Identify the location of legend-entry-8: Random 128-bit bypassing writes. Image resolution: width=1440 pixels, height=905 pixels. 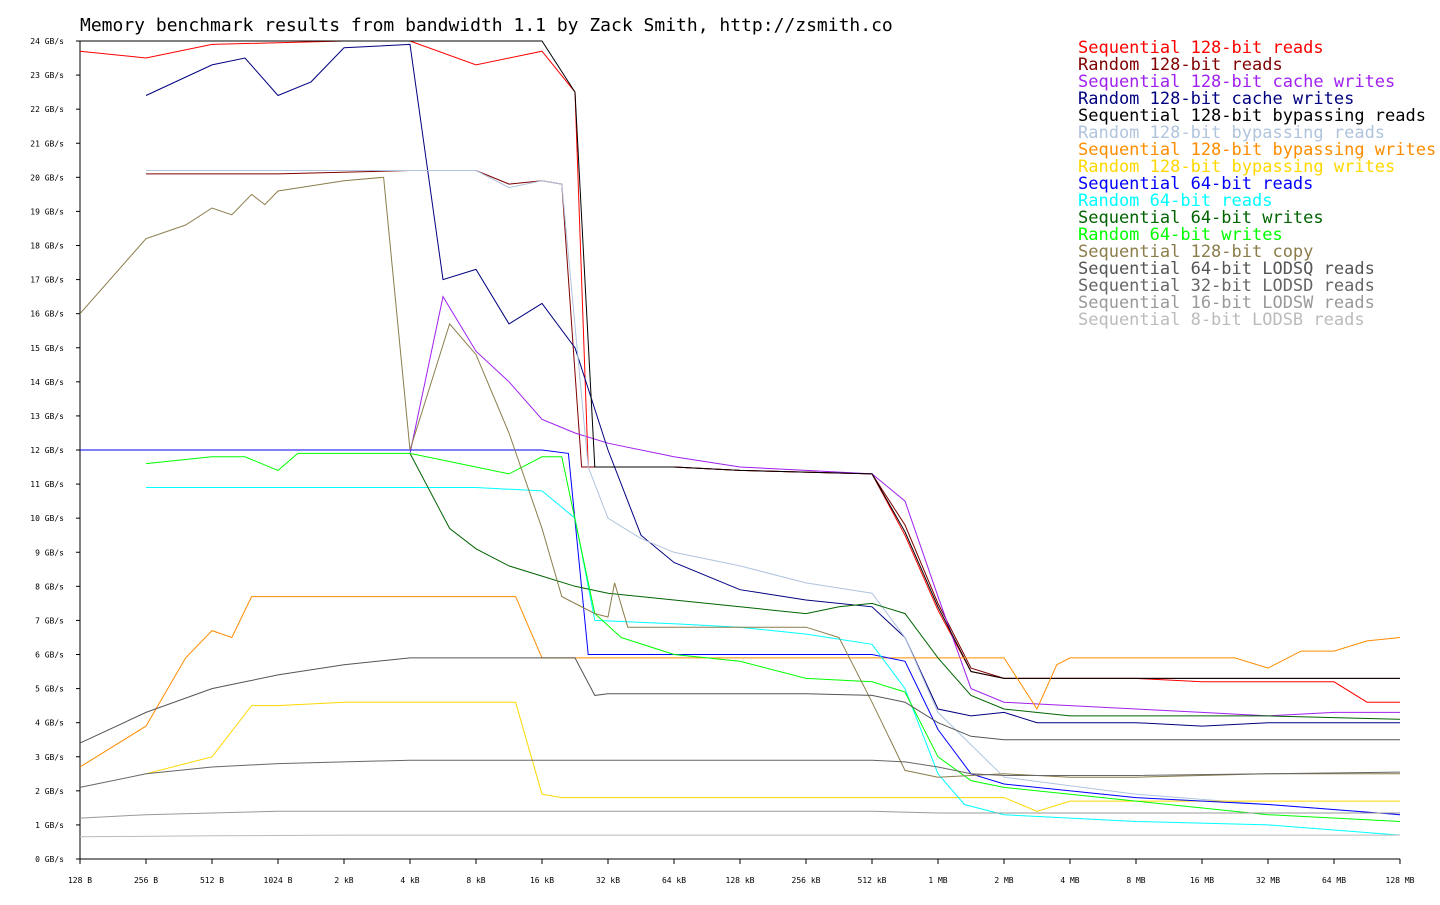
(1236, 167).